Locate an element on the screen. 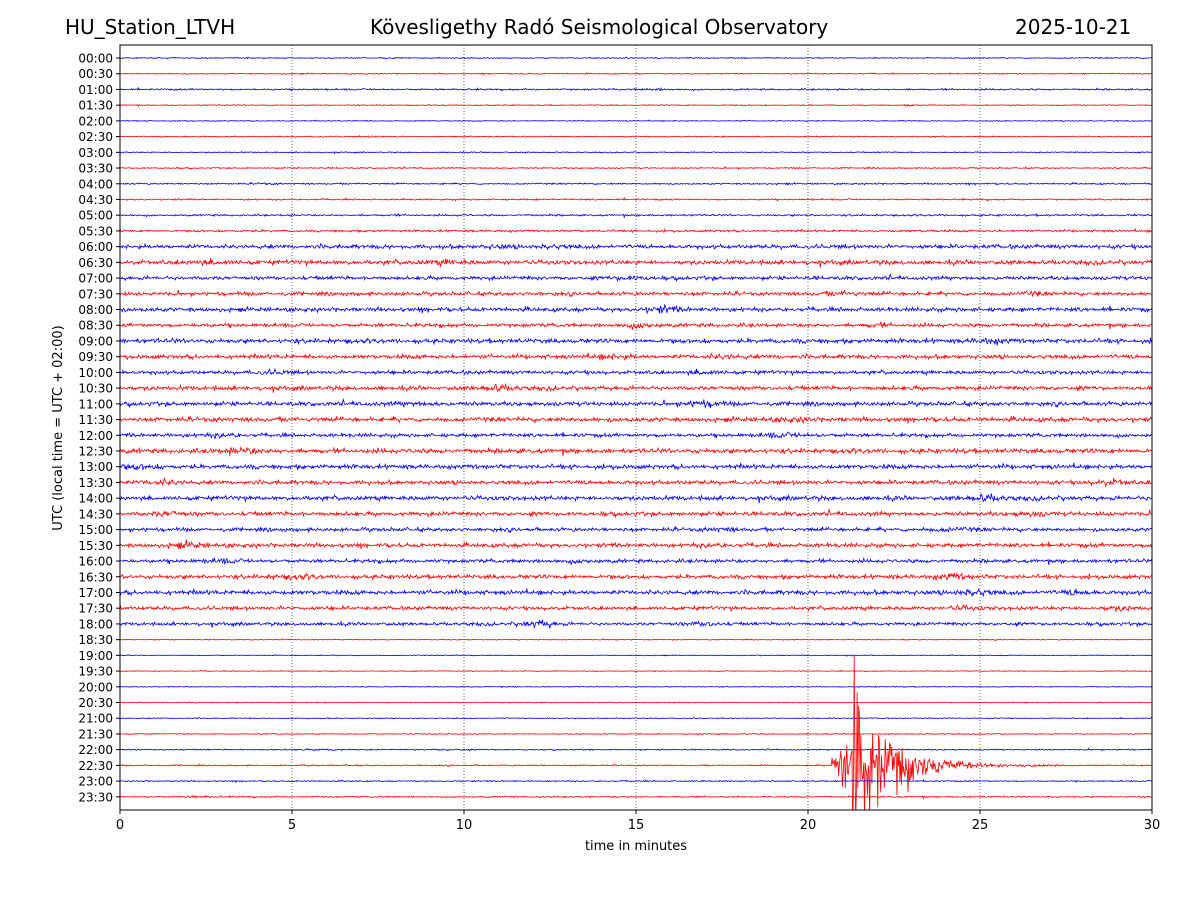  x-tick-label: 10 is located at coordinates (464, 825).